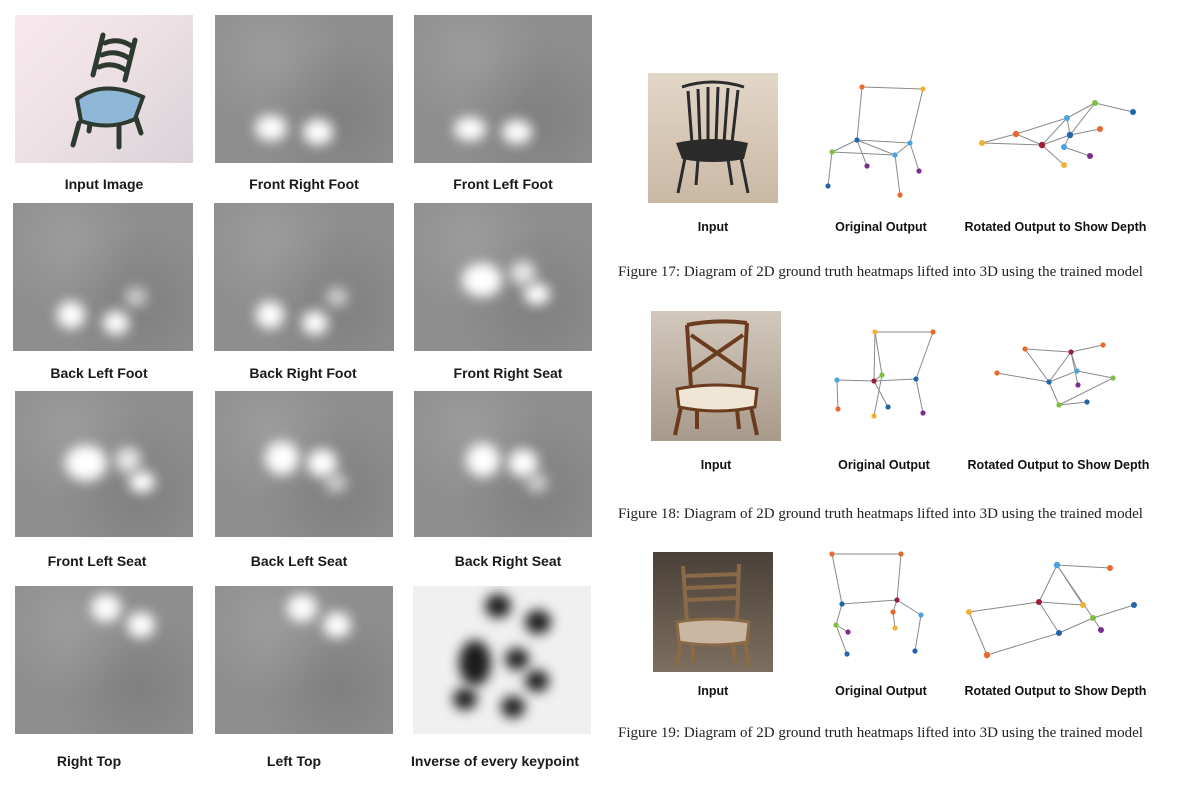 The image size is (1200, 810). What do you see at coordinates (97, 561) in the screenshot?
I see `label-front-left-seat: Front Left Seat` at bounding box center [97, 561].